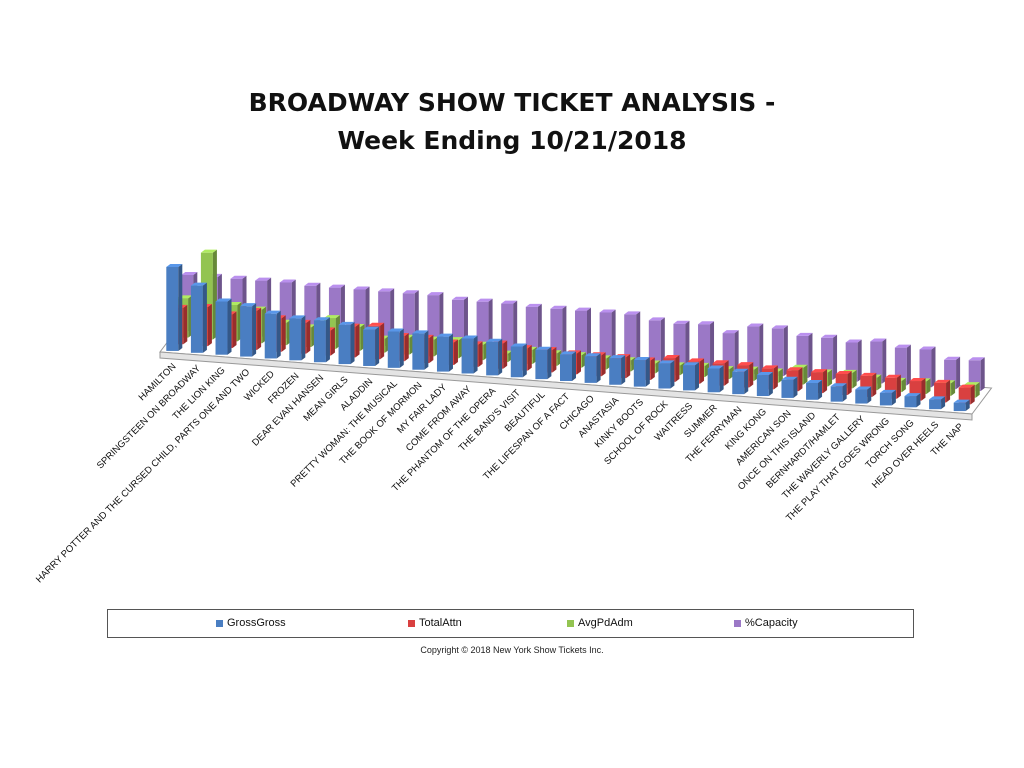 The image size is (1024, 768). I want to click on legend-label-gross: GrossGross, so click(256, 623).